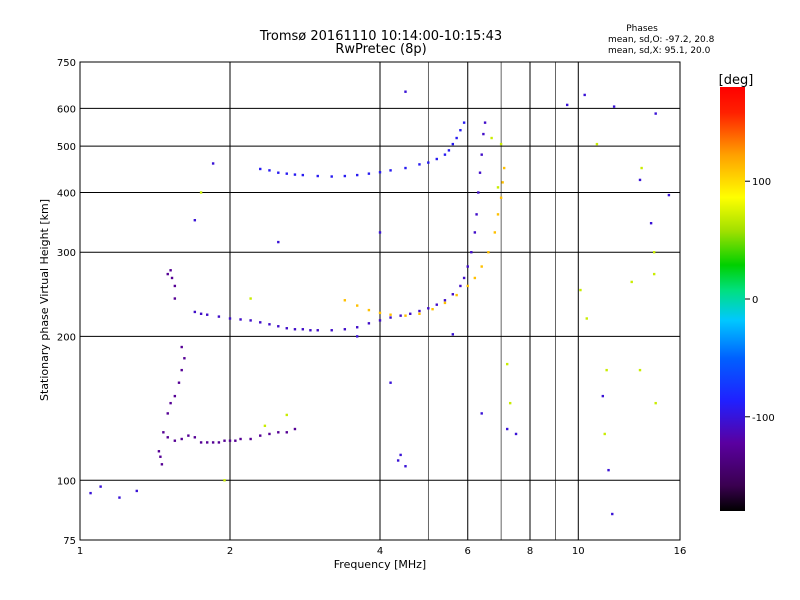  What do you see at coordinates (380, 36) in the screenshot?
I see `chart-title: Tromsø 20161110 10:14:00-10:15:43` at bounding box center [380, 36].